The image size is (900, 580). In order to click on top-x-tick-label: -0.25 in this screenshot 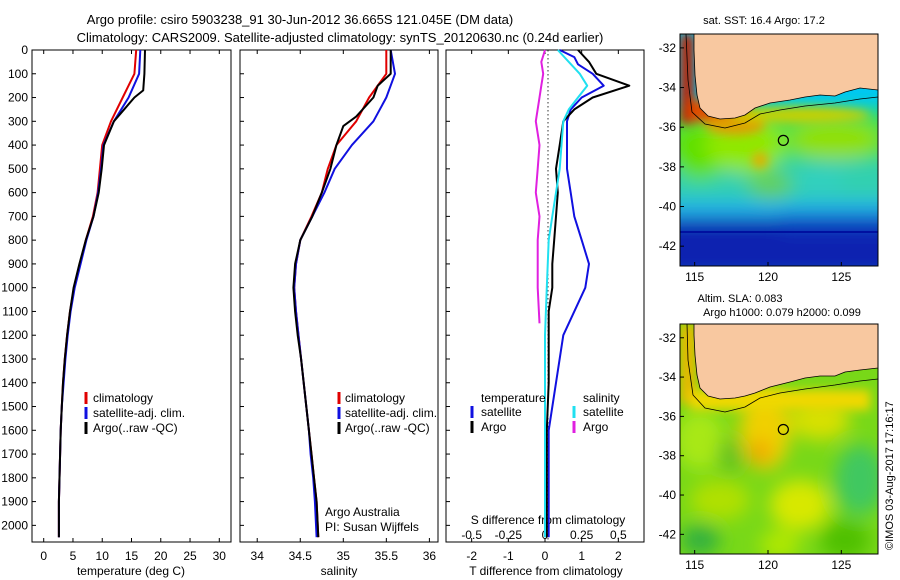, I will do `click(509, 535)`.